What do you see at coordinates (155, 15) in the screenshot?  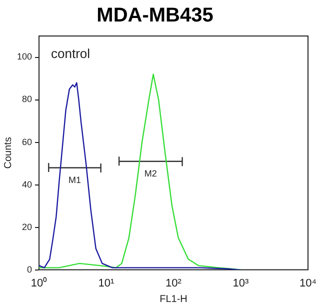 I see `chart-title: MDA-MB435` at bounding box center [155, 15].